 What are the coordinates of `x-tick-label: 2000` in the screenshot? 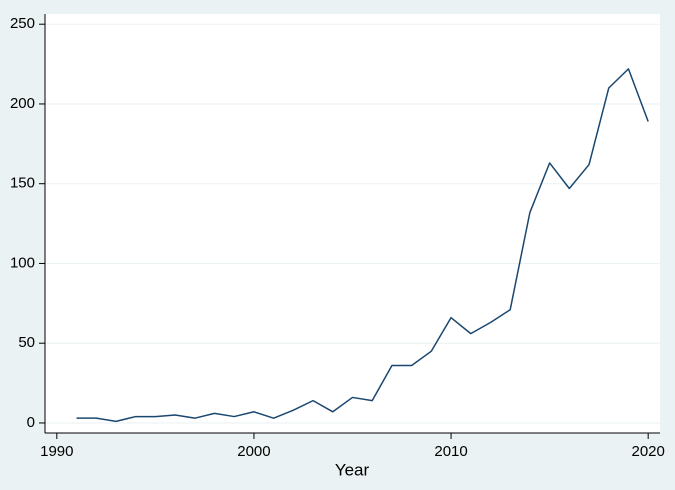 It's located at (253, 451).